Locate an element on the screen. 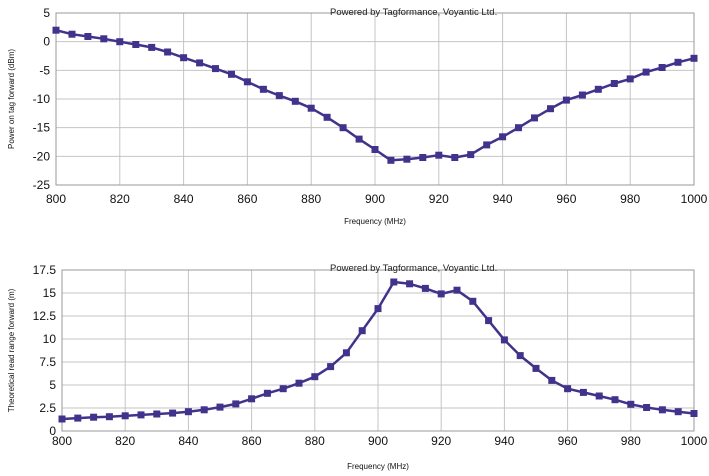 This screenshot has height=476, width=709. y-tick-label: -10 is located at coordinates (42, 99).